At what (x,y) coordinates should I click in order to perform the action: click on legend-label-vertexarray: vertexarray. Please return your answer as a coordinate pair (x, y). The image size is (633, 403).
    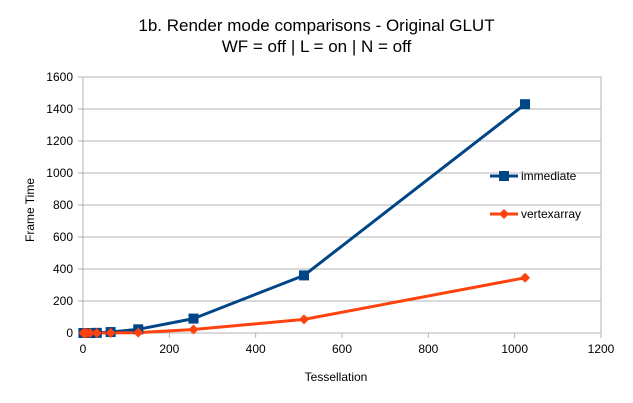
    Looking at the image, I should click on (551, 214).